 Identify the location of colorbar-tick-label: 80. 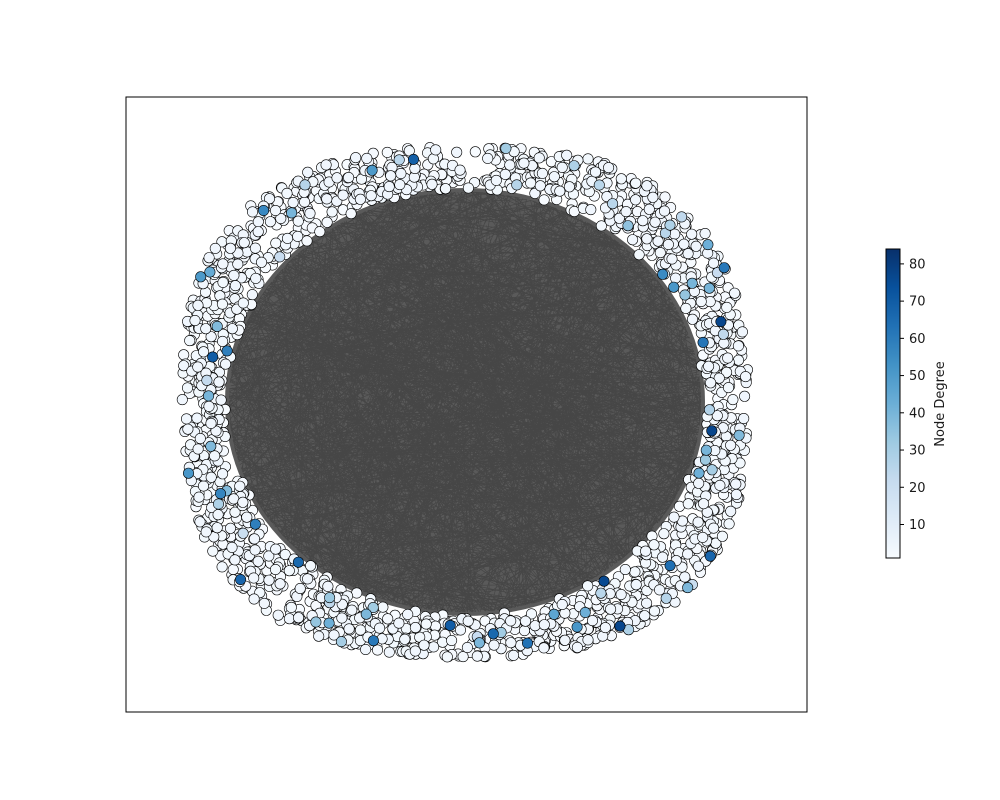
(917, 264).